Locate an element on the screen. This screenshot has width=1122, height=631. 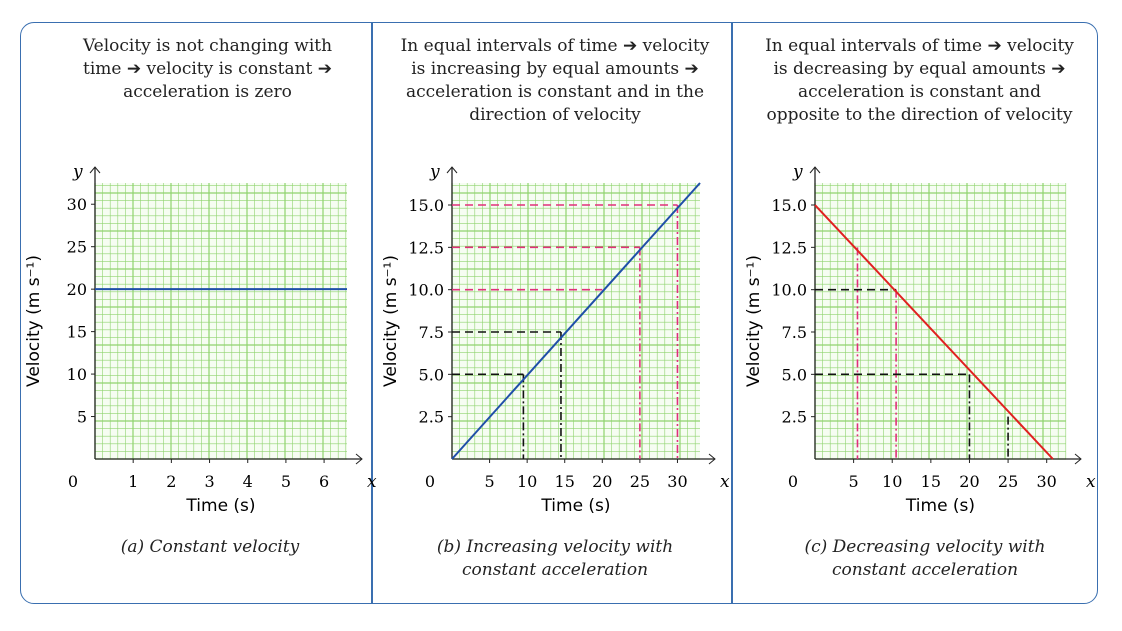
grid-background is located at coordinates (221, 321).